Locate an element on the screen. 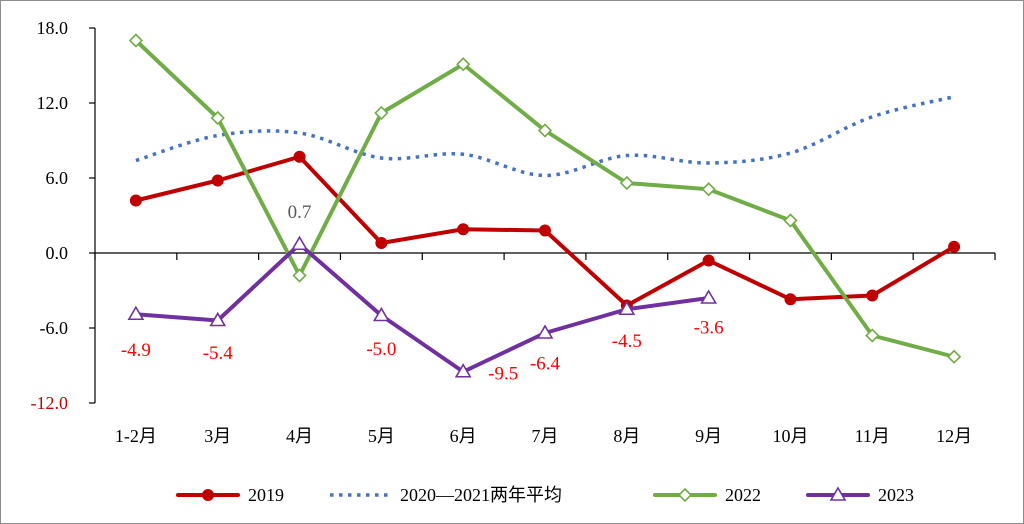 Image resolution: width=1024 pixels, height=524 pixels. legend-item: 2020—2021两年平均 is located at coordinates (446, 495).